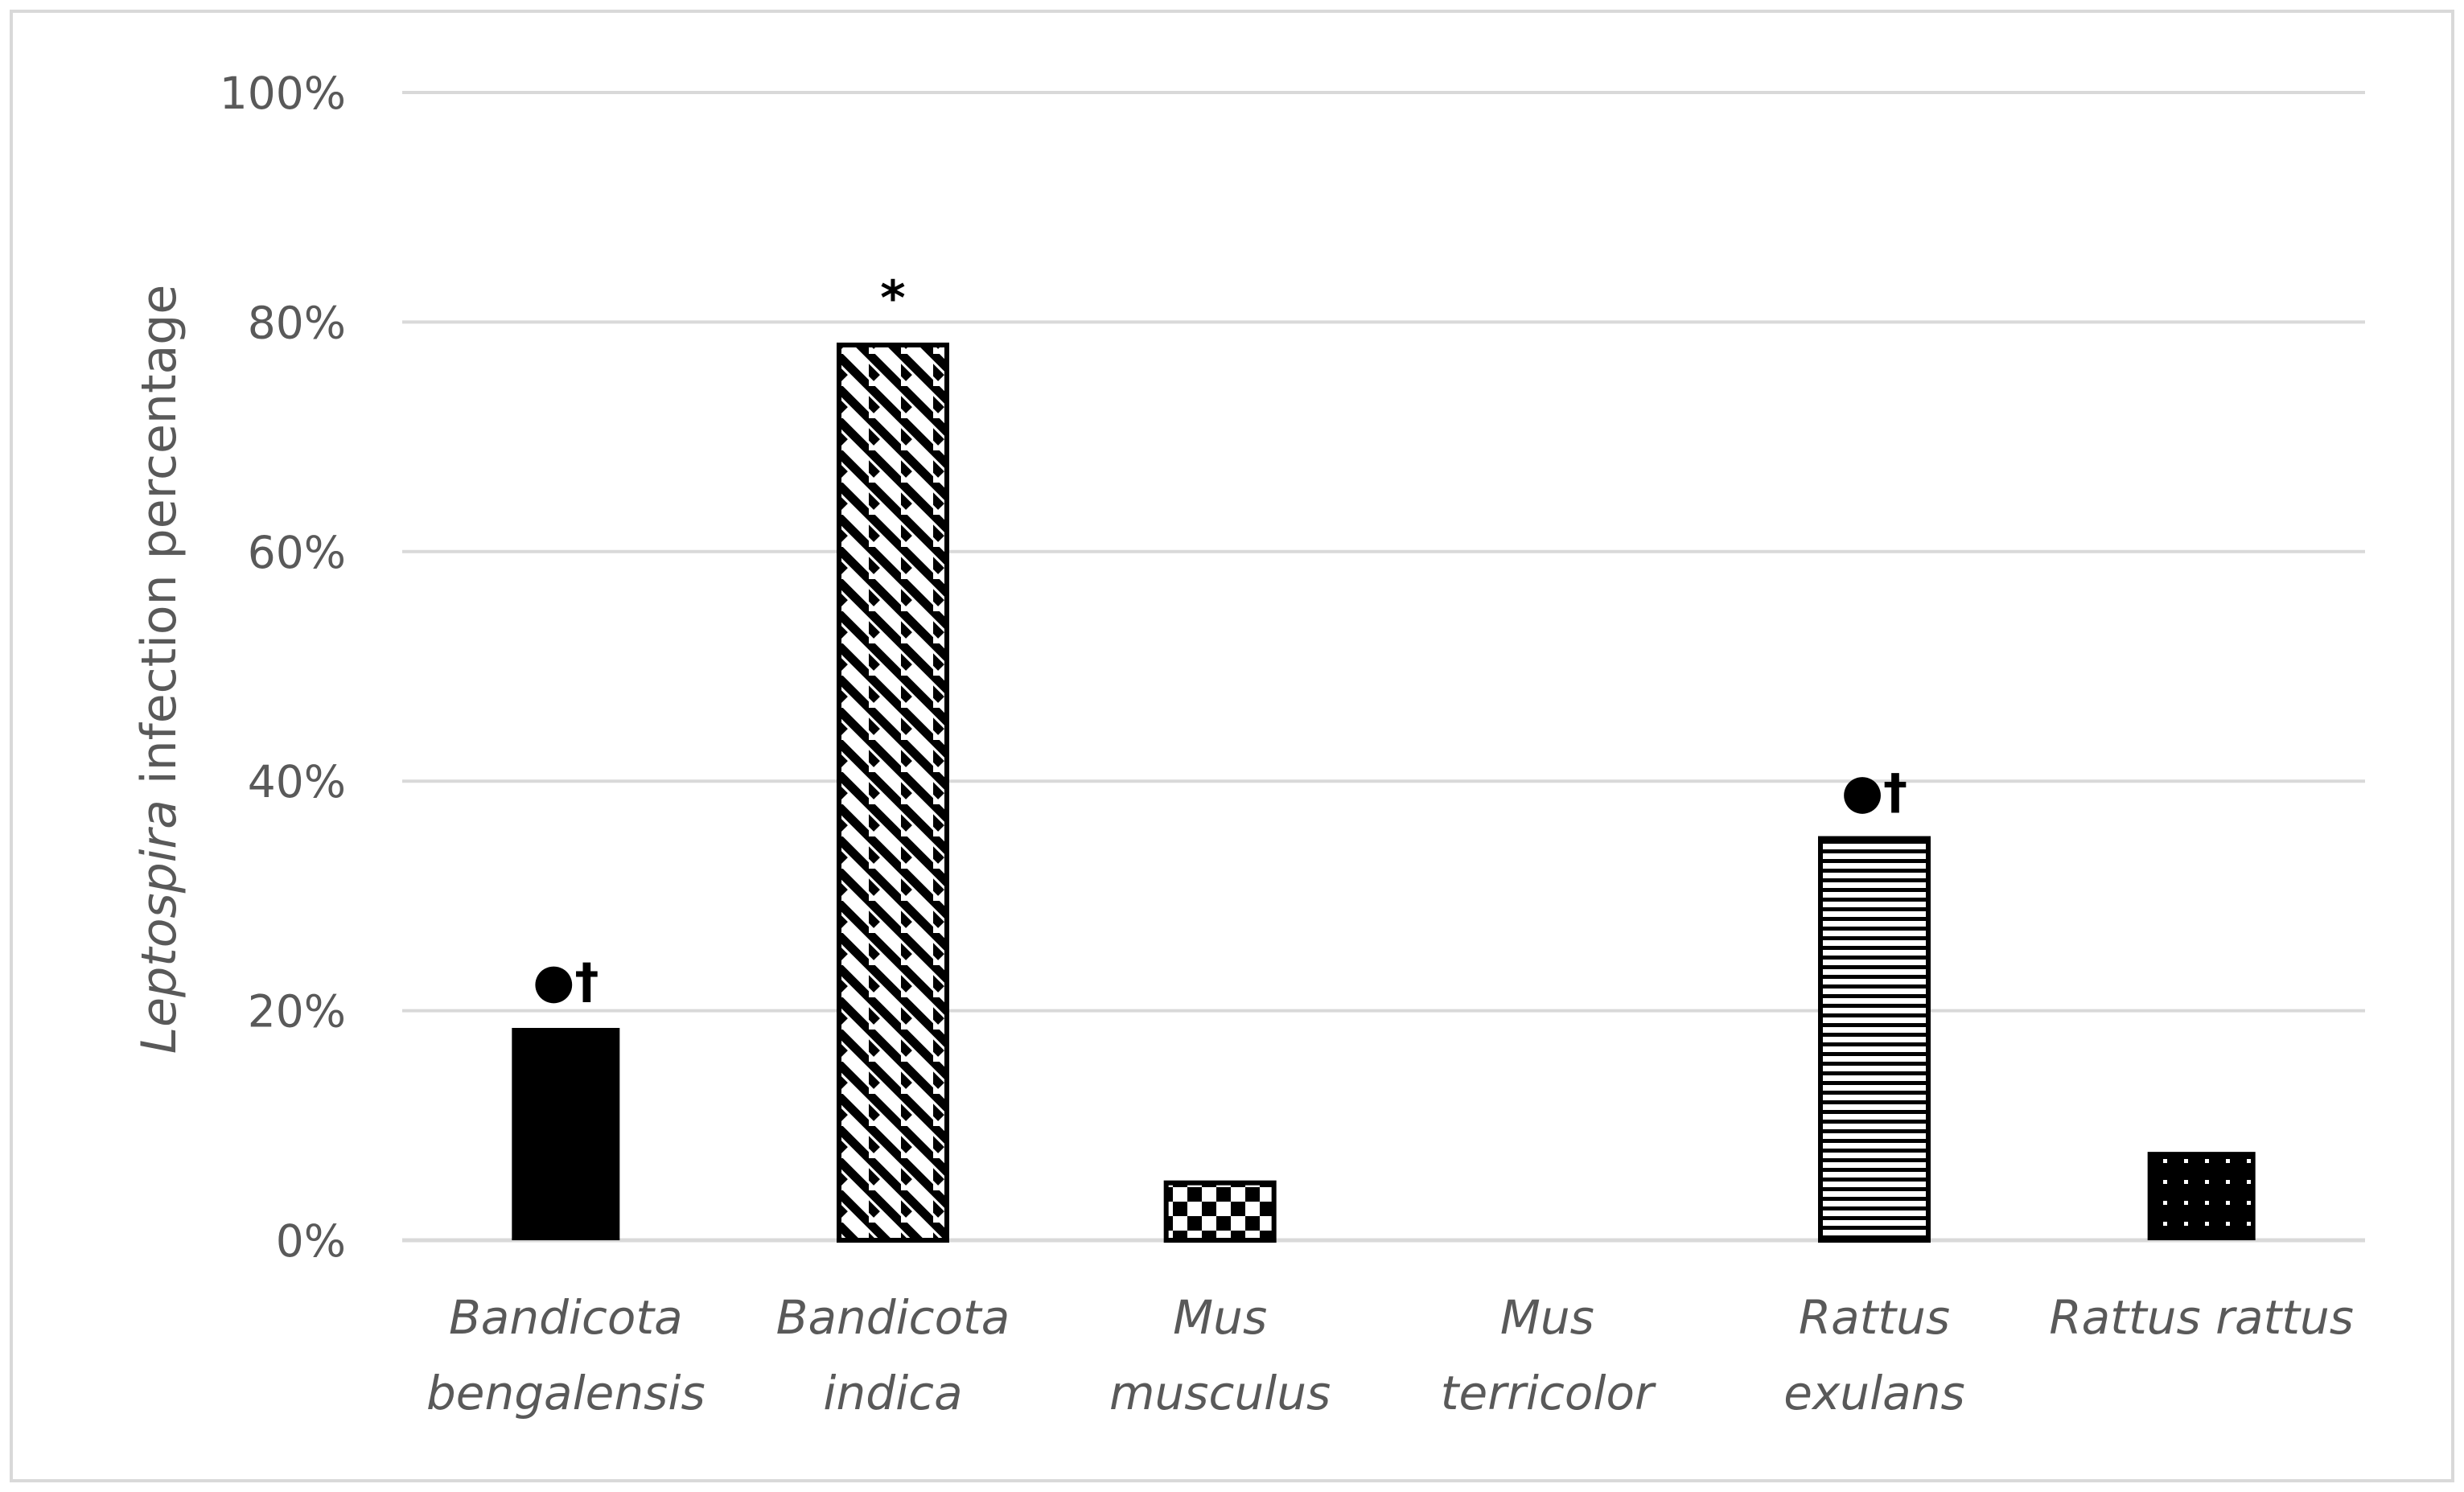 The width and height of the screenshot is (2464, 1492). What do you see at coordinates (1548, 1393) in the screenshot?
I see `x-tick-label: terricolor` at bounding box center [1548, 1393].